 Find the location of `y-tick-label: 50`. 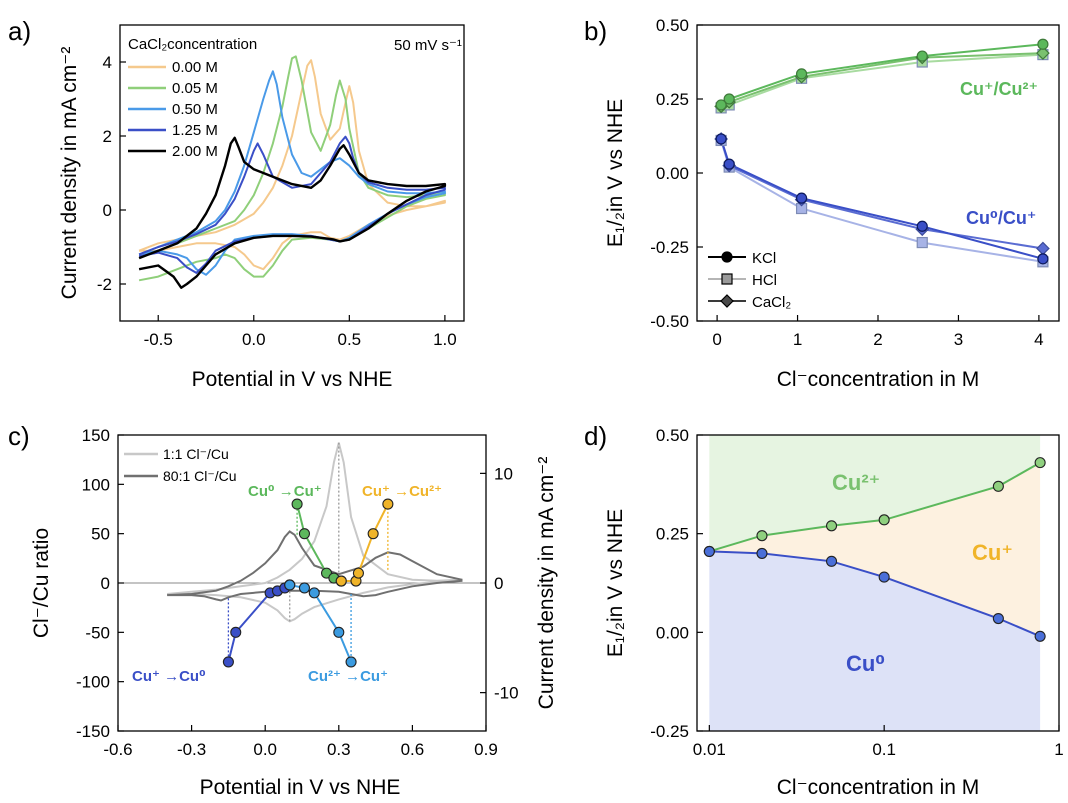

y-tick-label: 50 is located at coordinates (100, 534).